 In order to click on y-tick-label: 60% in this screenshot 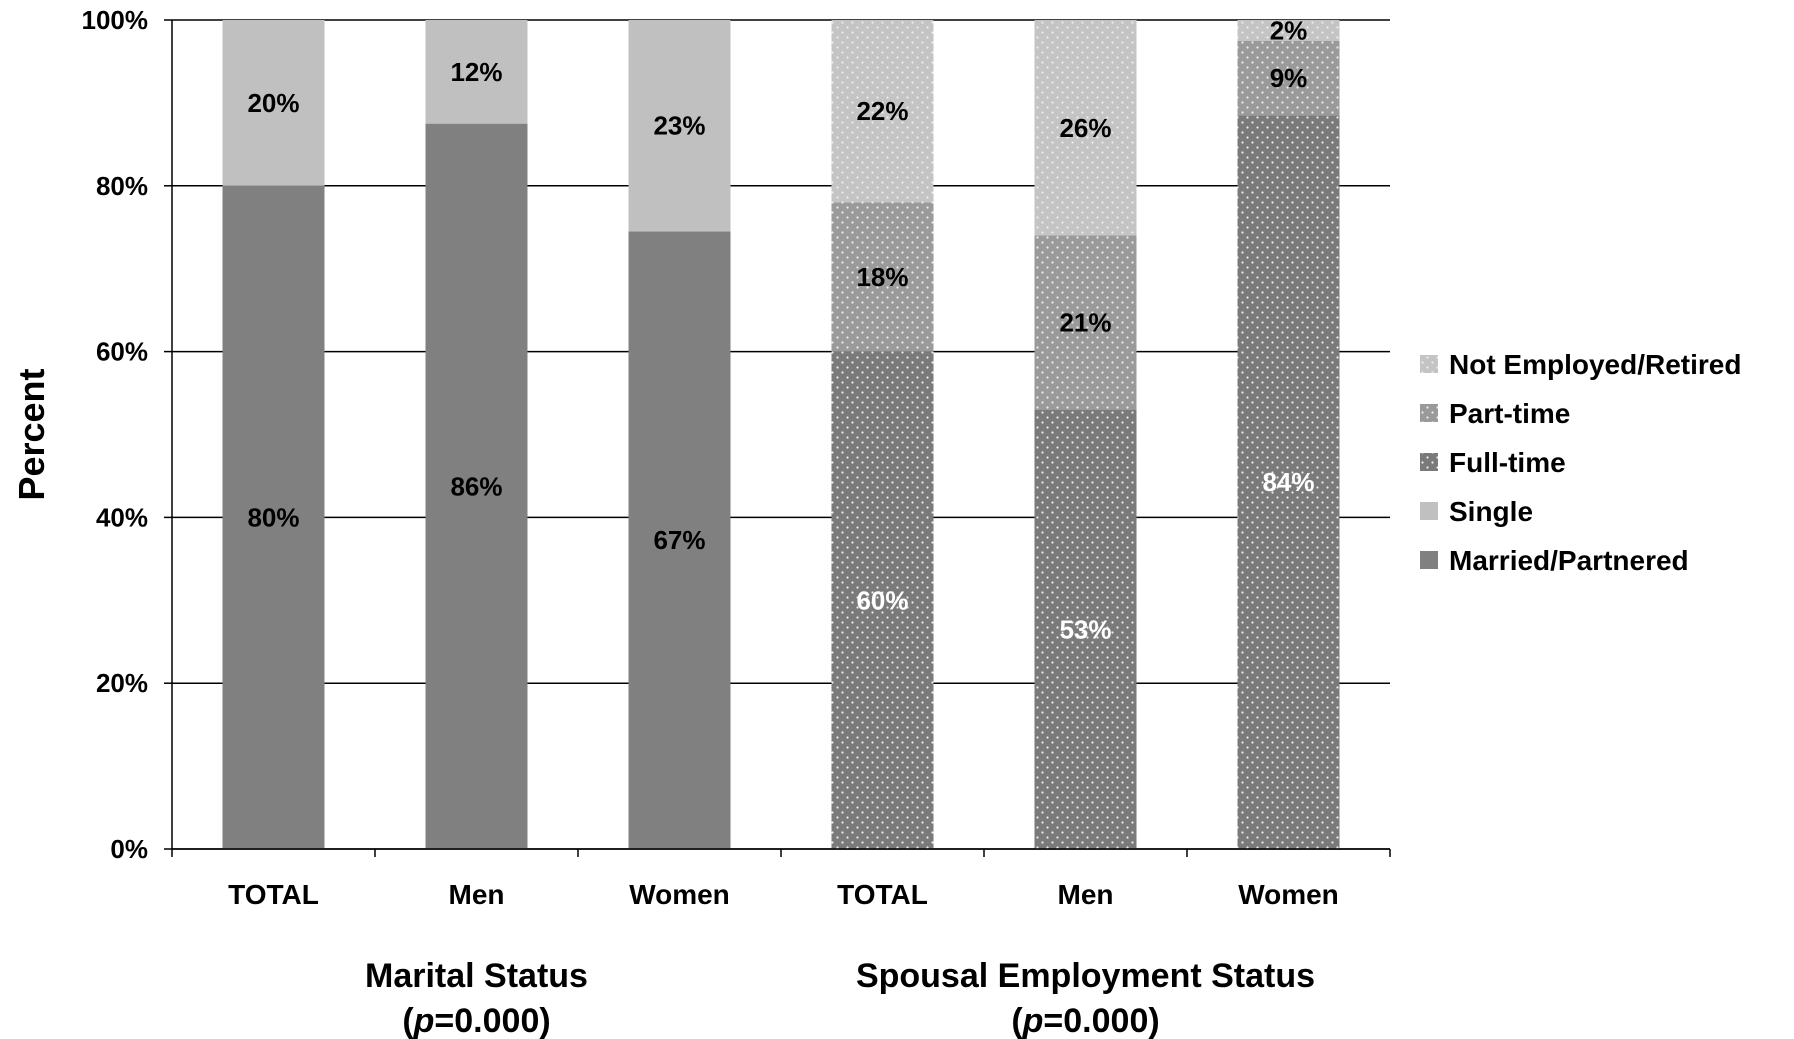, I will do `click(122, 352)`.